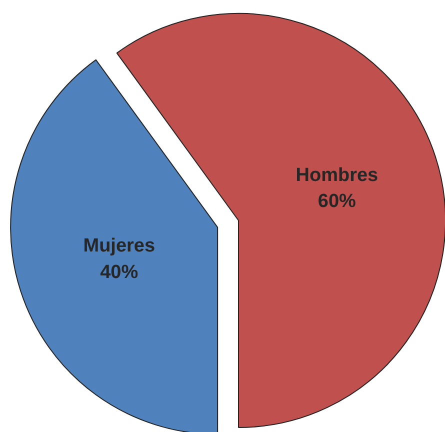  Describe the element at coordinates (119, 246) in the screenshot. I see `slice-label: Mujeres` at that location.